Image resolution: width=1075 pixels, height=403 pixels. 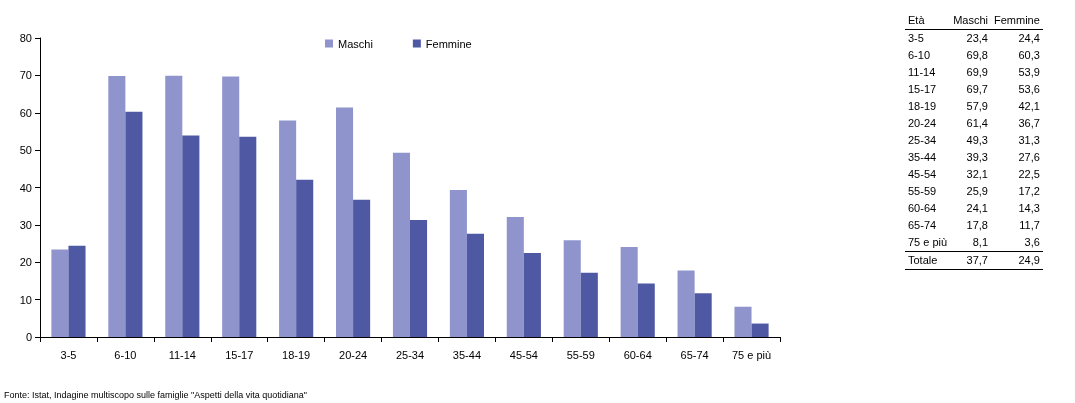 I want to click on text: 17,8, so click(x=977, y=225).